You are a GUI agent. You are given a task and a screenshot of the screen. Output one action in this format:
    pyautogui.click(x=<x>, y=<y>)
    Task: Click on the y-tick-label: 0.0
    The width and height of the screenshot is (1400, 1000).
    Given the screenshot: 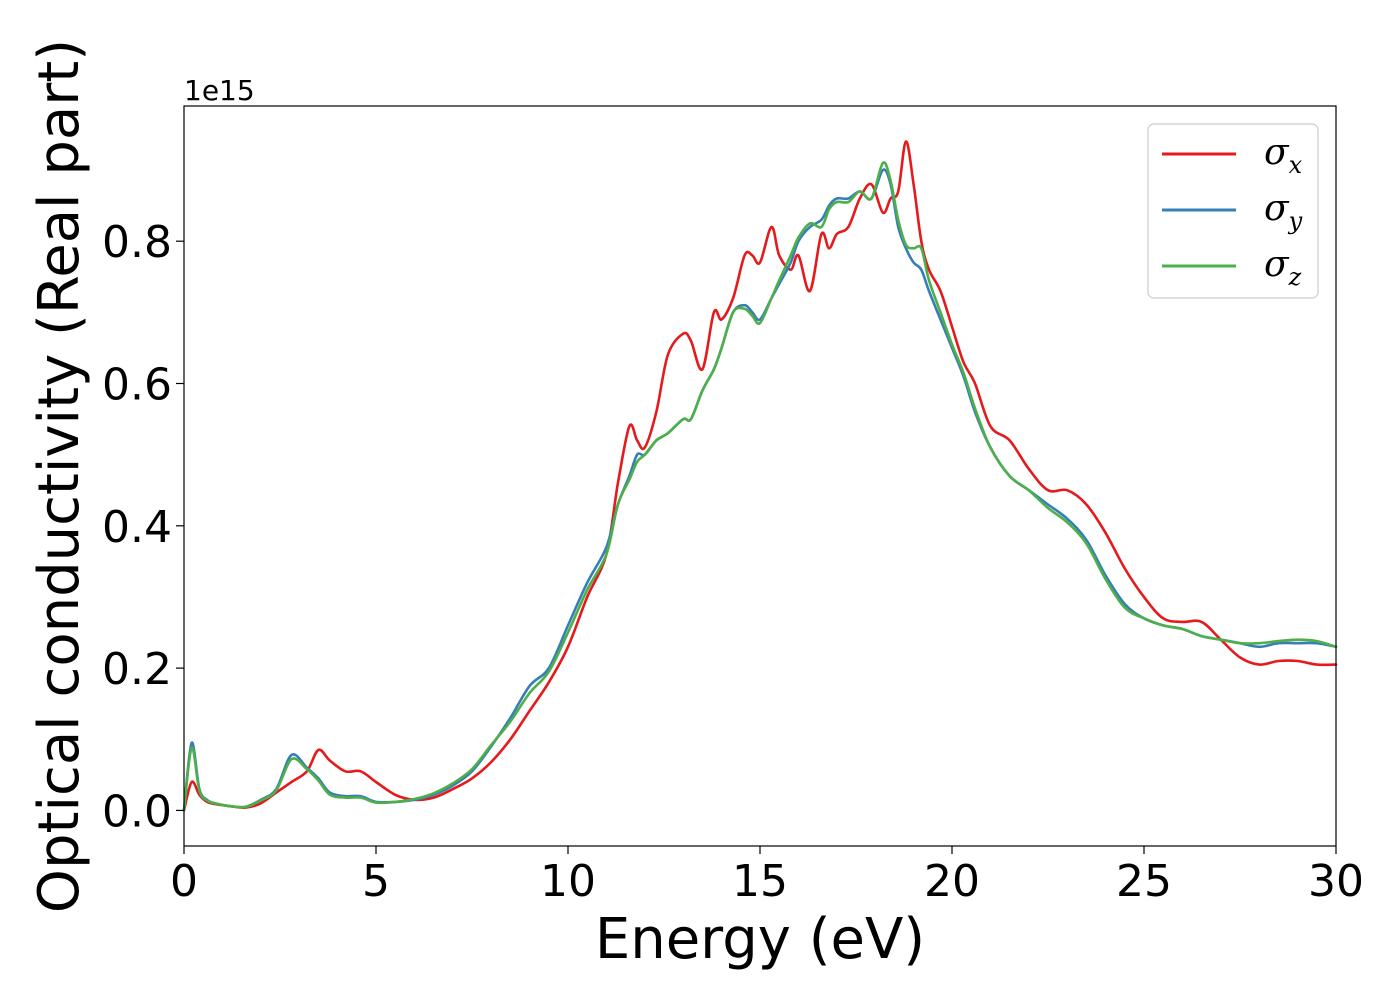 What is the action you would take?
    pyautogui.click(x=137, y=811)
    